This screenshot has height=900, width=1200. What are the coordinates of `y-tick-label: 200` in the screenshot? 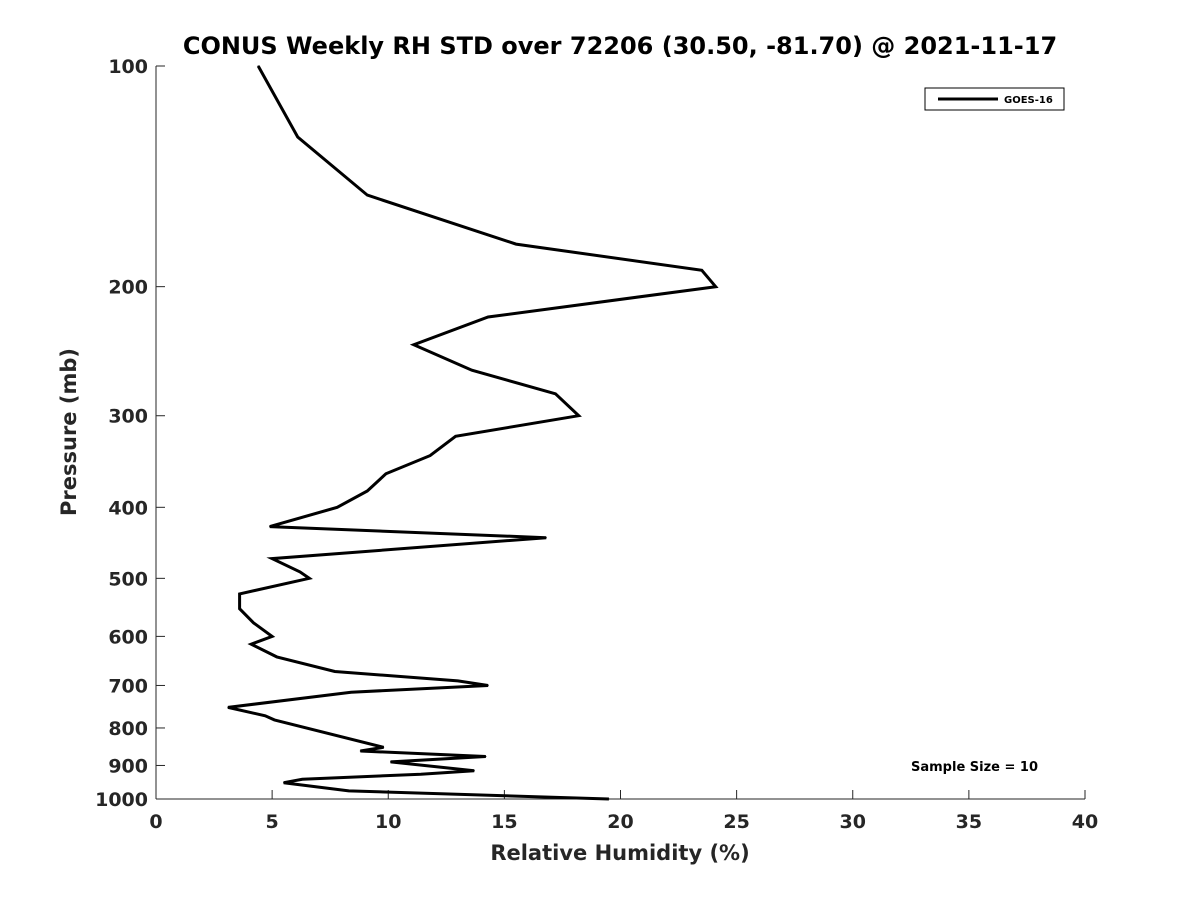 It's located at (128, 288).